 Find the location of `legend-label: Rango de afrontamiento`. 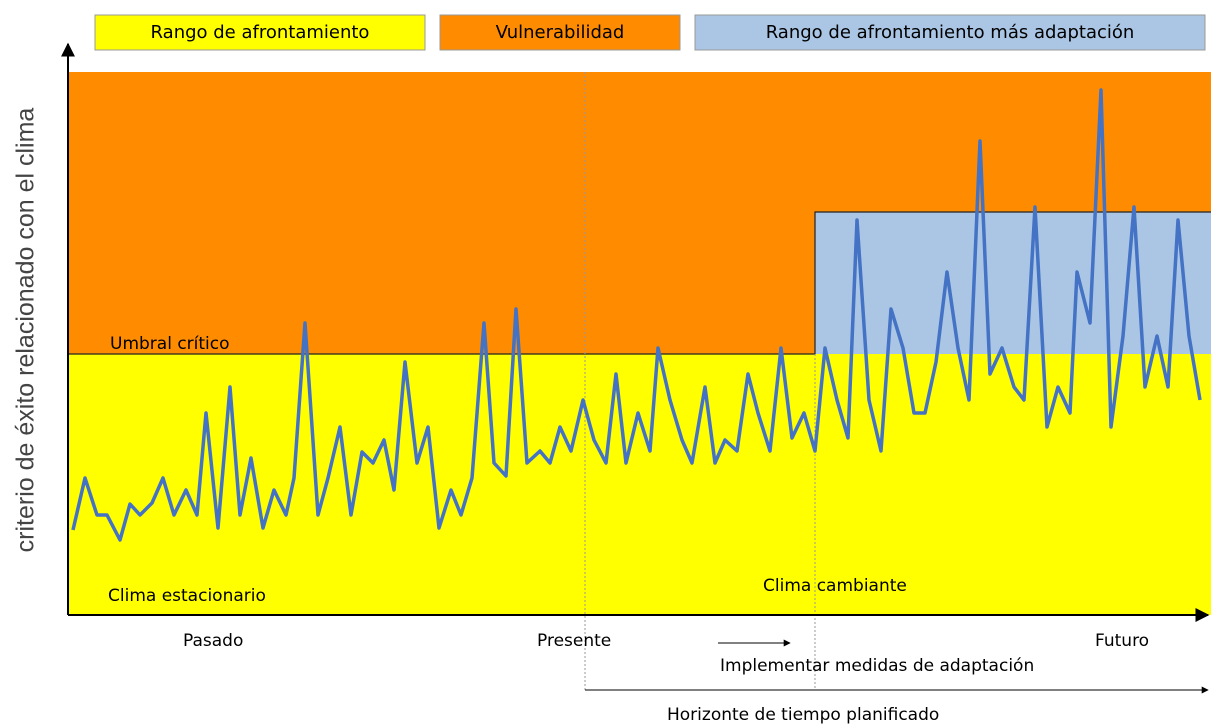

legend-label: Rango de afrontamiento is located at coordinates (260, 32).